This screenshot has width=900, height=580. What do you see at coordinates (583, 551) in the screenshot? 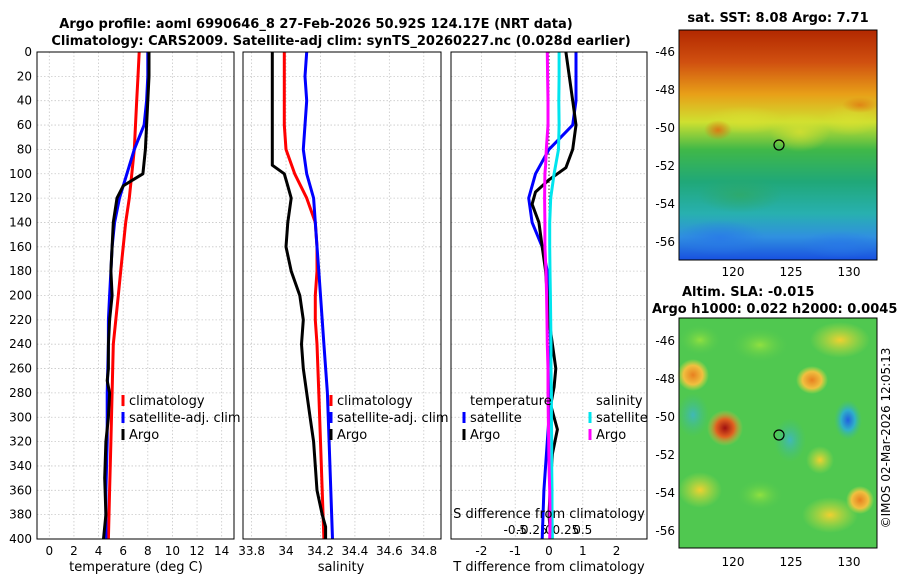
I see `x-tick-label: 1` at bounding box center [583, 551].